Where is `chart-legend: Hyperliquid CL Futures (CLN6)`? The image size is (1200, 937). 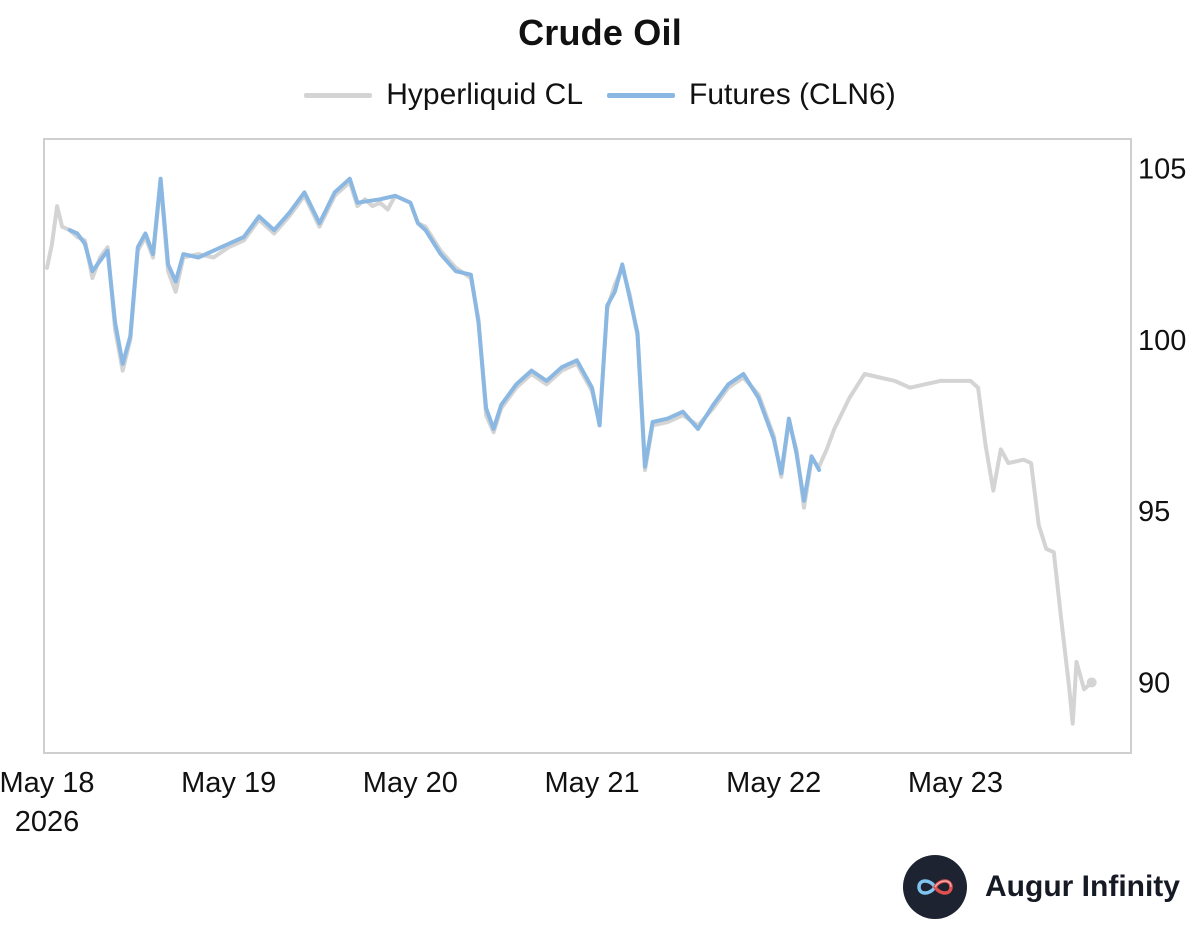
chart-legend: Hyperliquid CL Futures (CLN6) is located at coordinates (600, 95).